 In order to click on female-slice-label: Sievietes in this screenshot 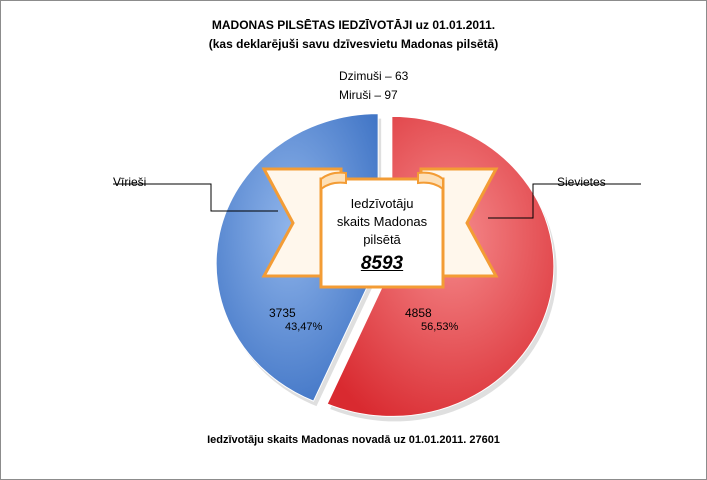, I will do `click(581, 182)`.